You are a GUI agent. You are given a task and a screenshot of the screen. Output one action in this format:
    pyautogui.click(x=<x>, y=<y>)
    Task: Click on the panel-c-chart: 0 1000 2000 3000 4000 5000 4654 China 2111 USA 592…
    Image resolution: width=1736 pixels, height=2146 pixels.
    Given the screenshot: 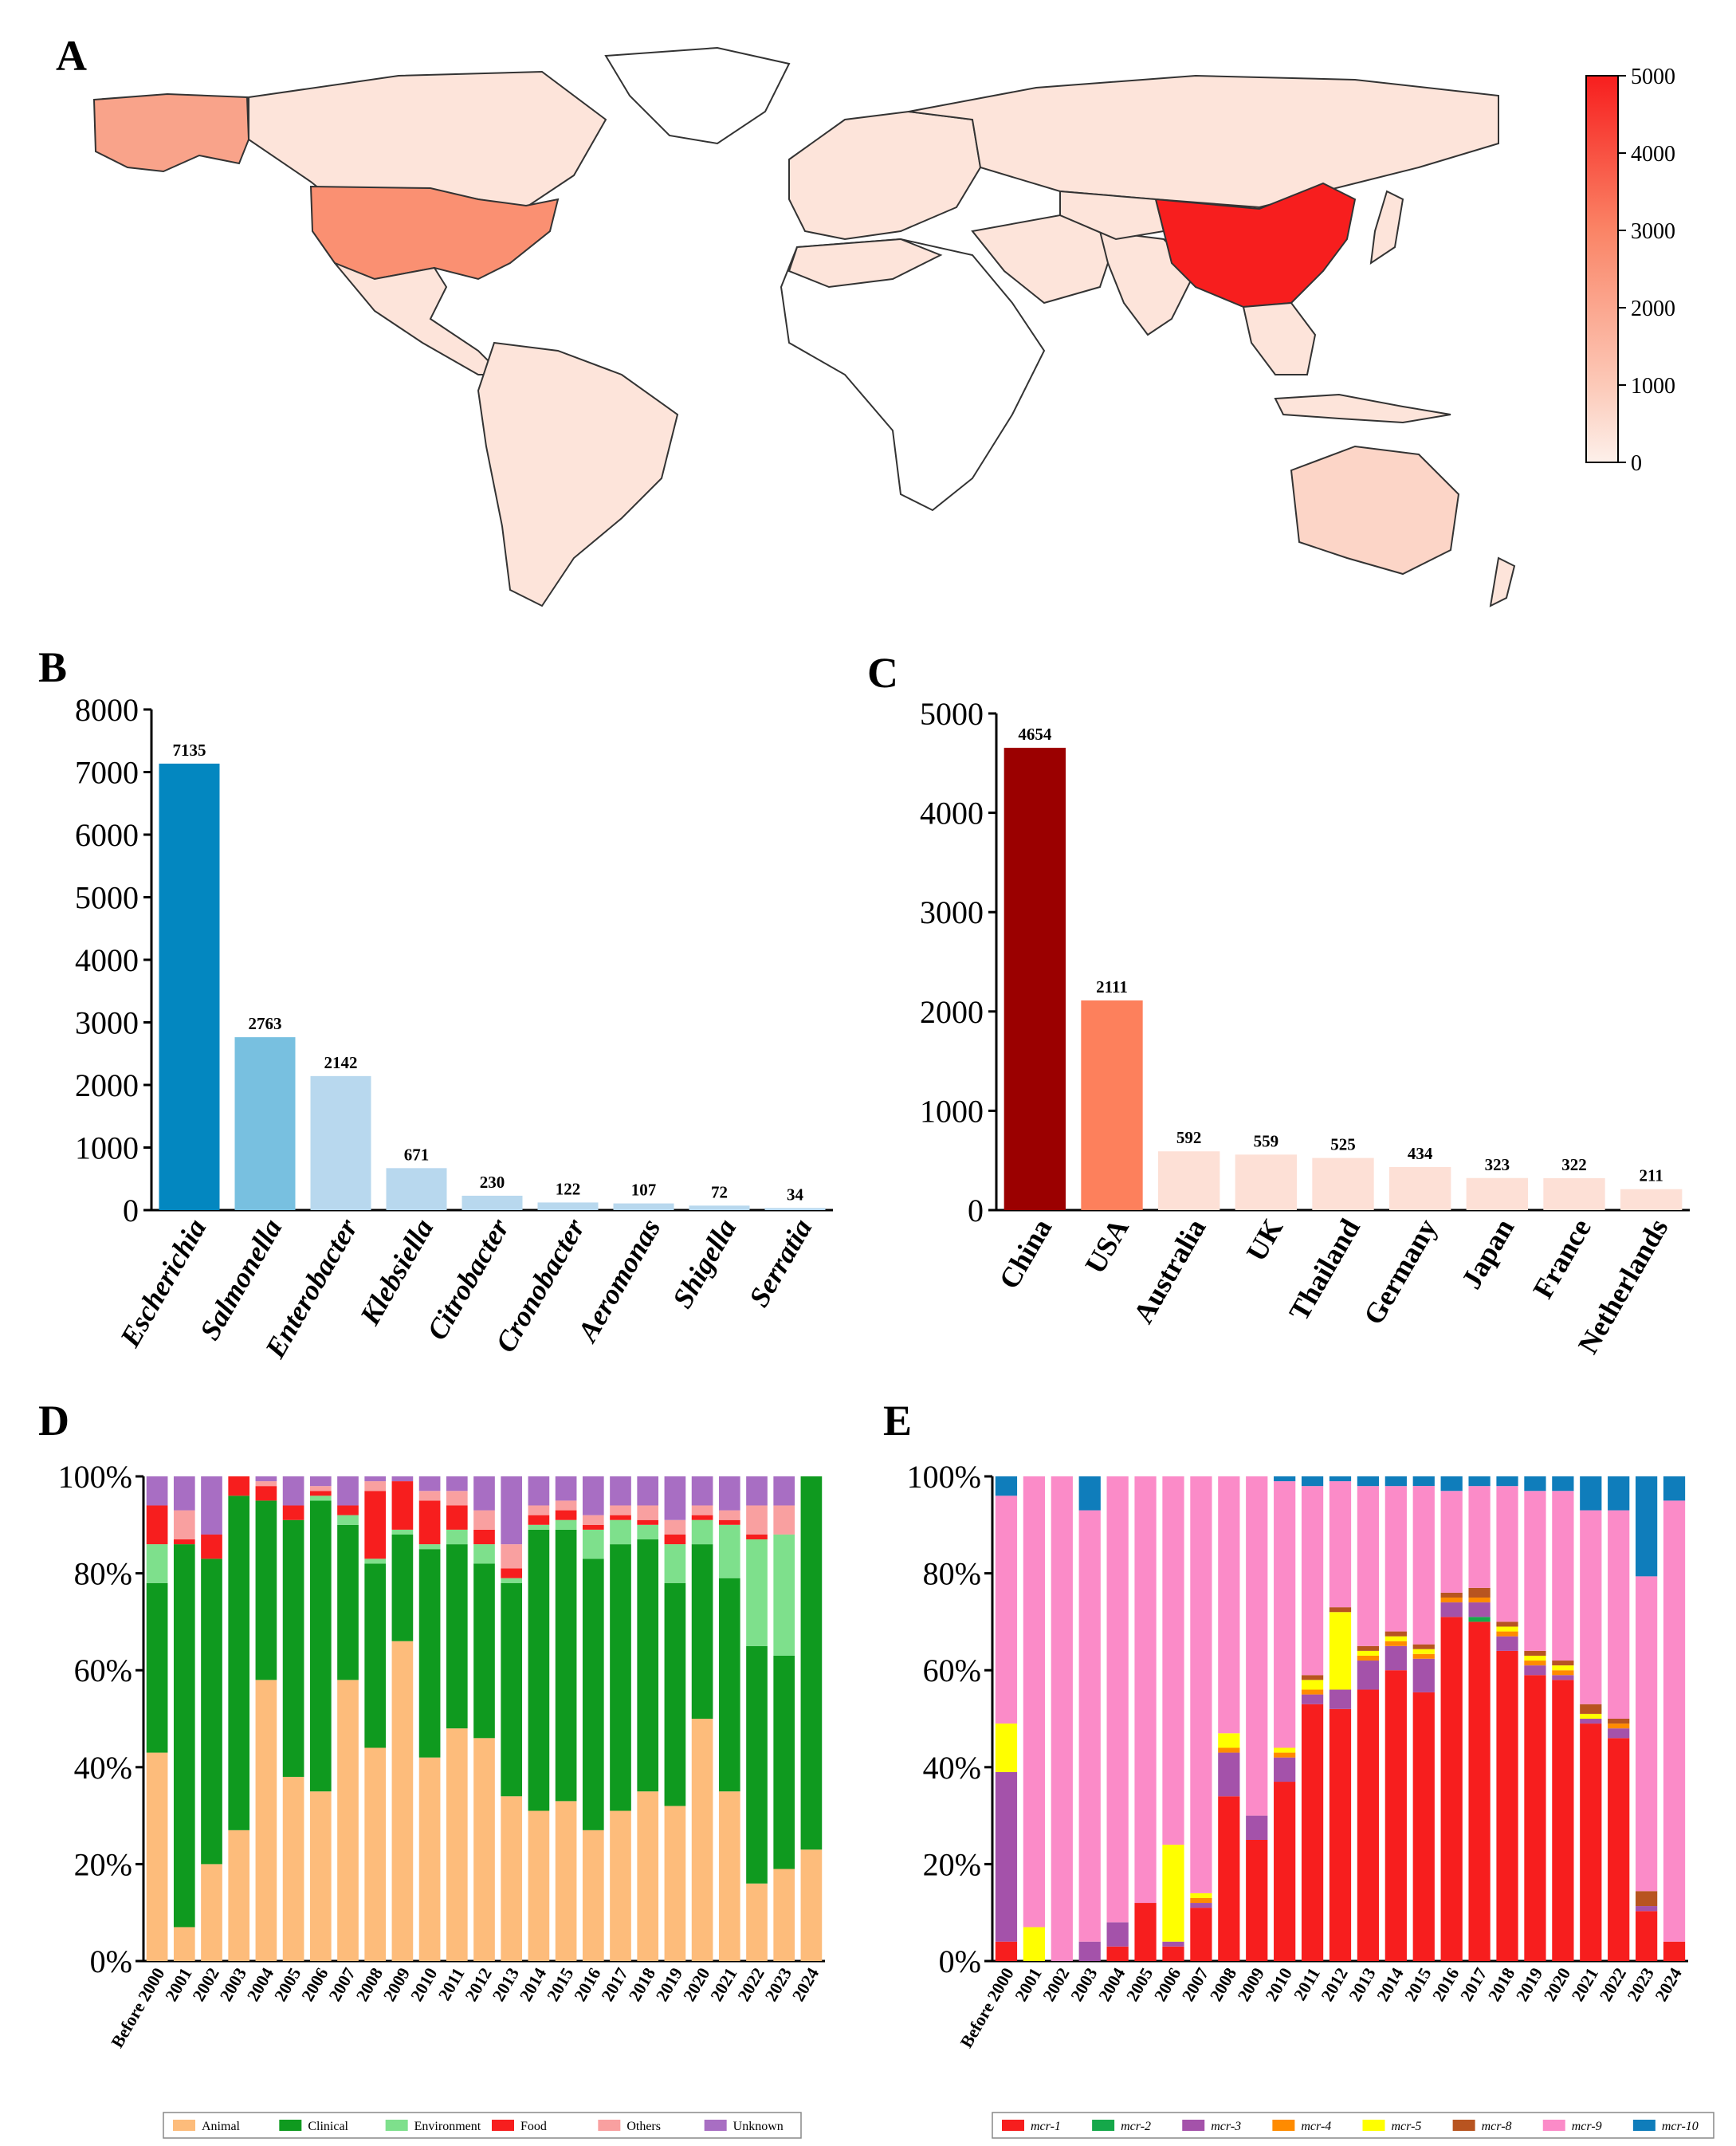 What is the action you would take?
    pyautogui.click(x=1305, y=1027)
    